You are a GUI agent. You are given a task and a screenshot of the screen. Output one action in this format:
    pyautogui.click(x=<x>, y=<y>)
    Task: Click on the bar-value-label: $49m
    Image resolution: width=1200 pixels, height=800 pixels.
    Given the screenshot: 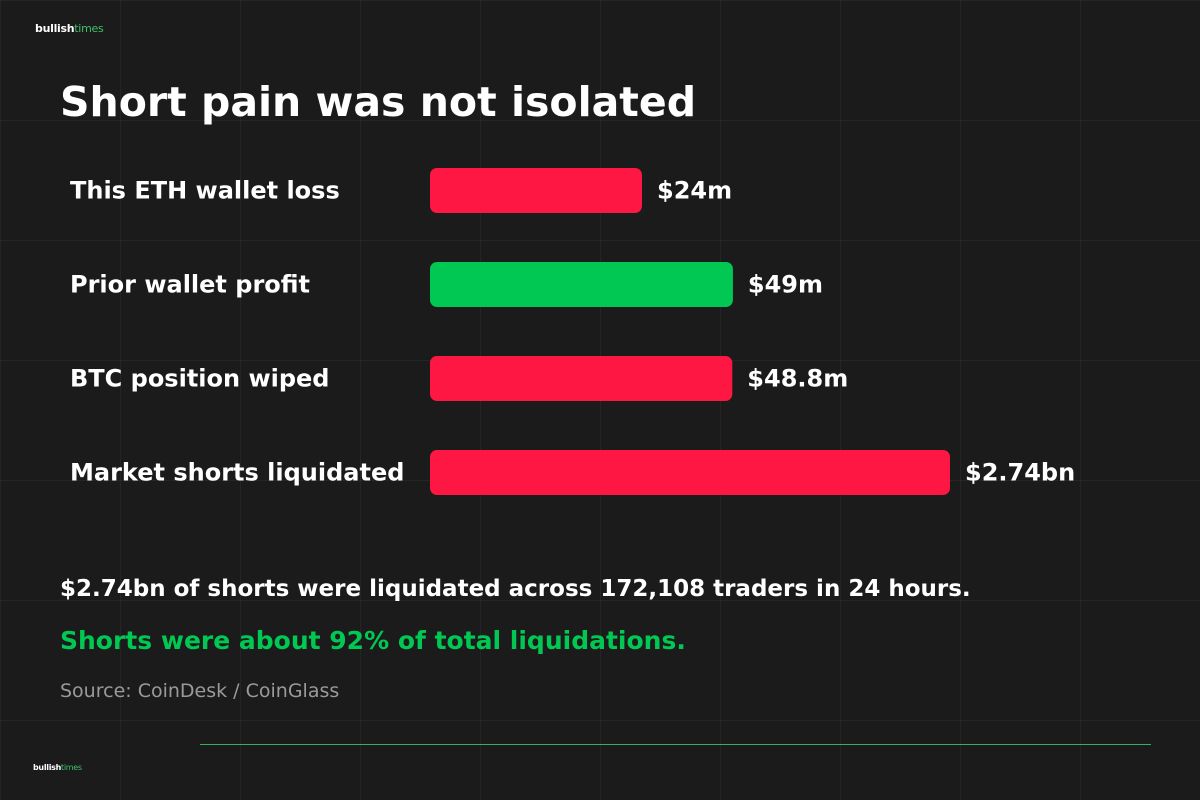 What is the action you would take?
    pyautogui.click(x=785, y=285)
    